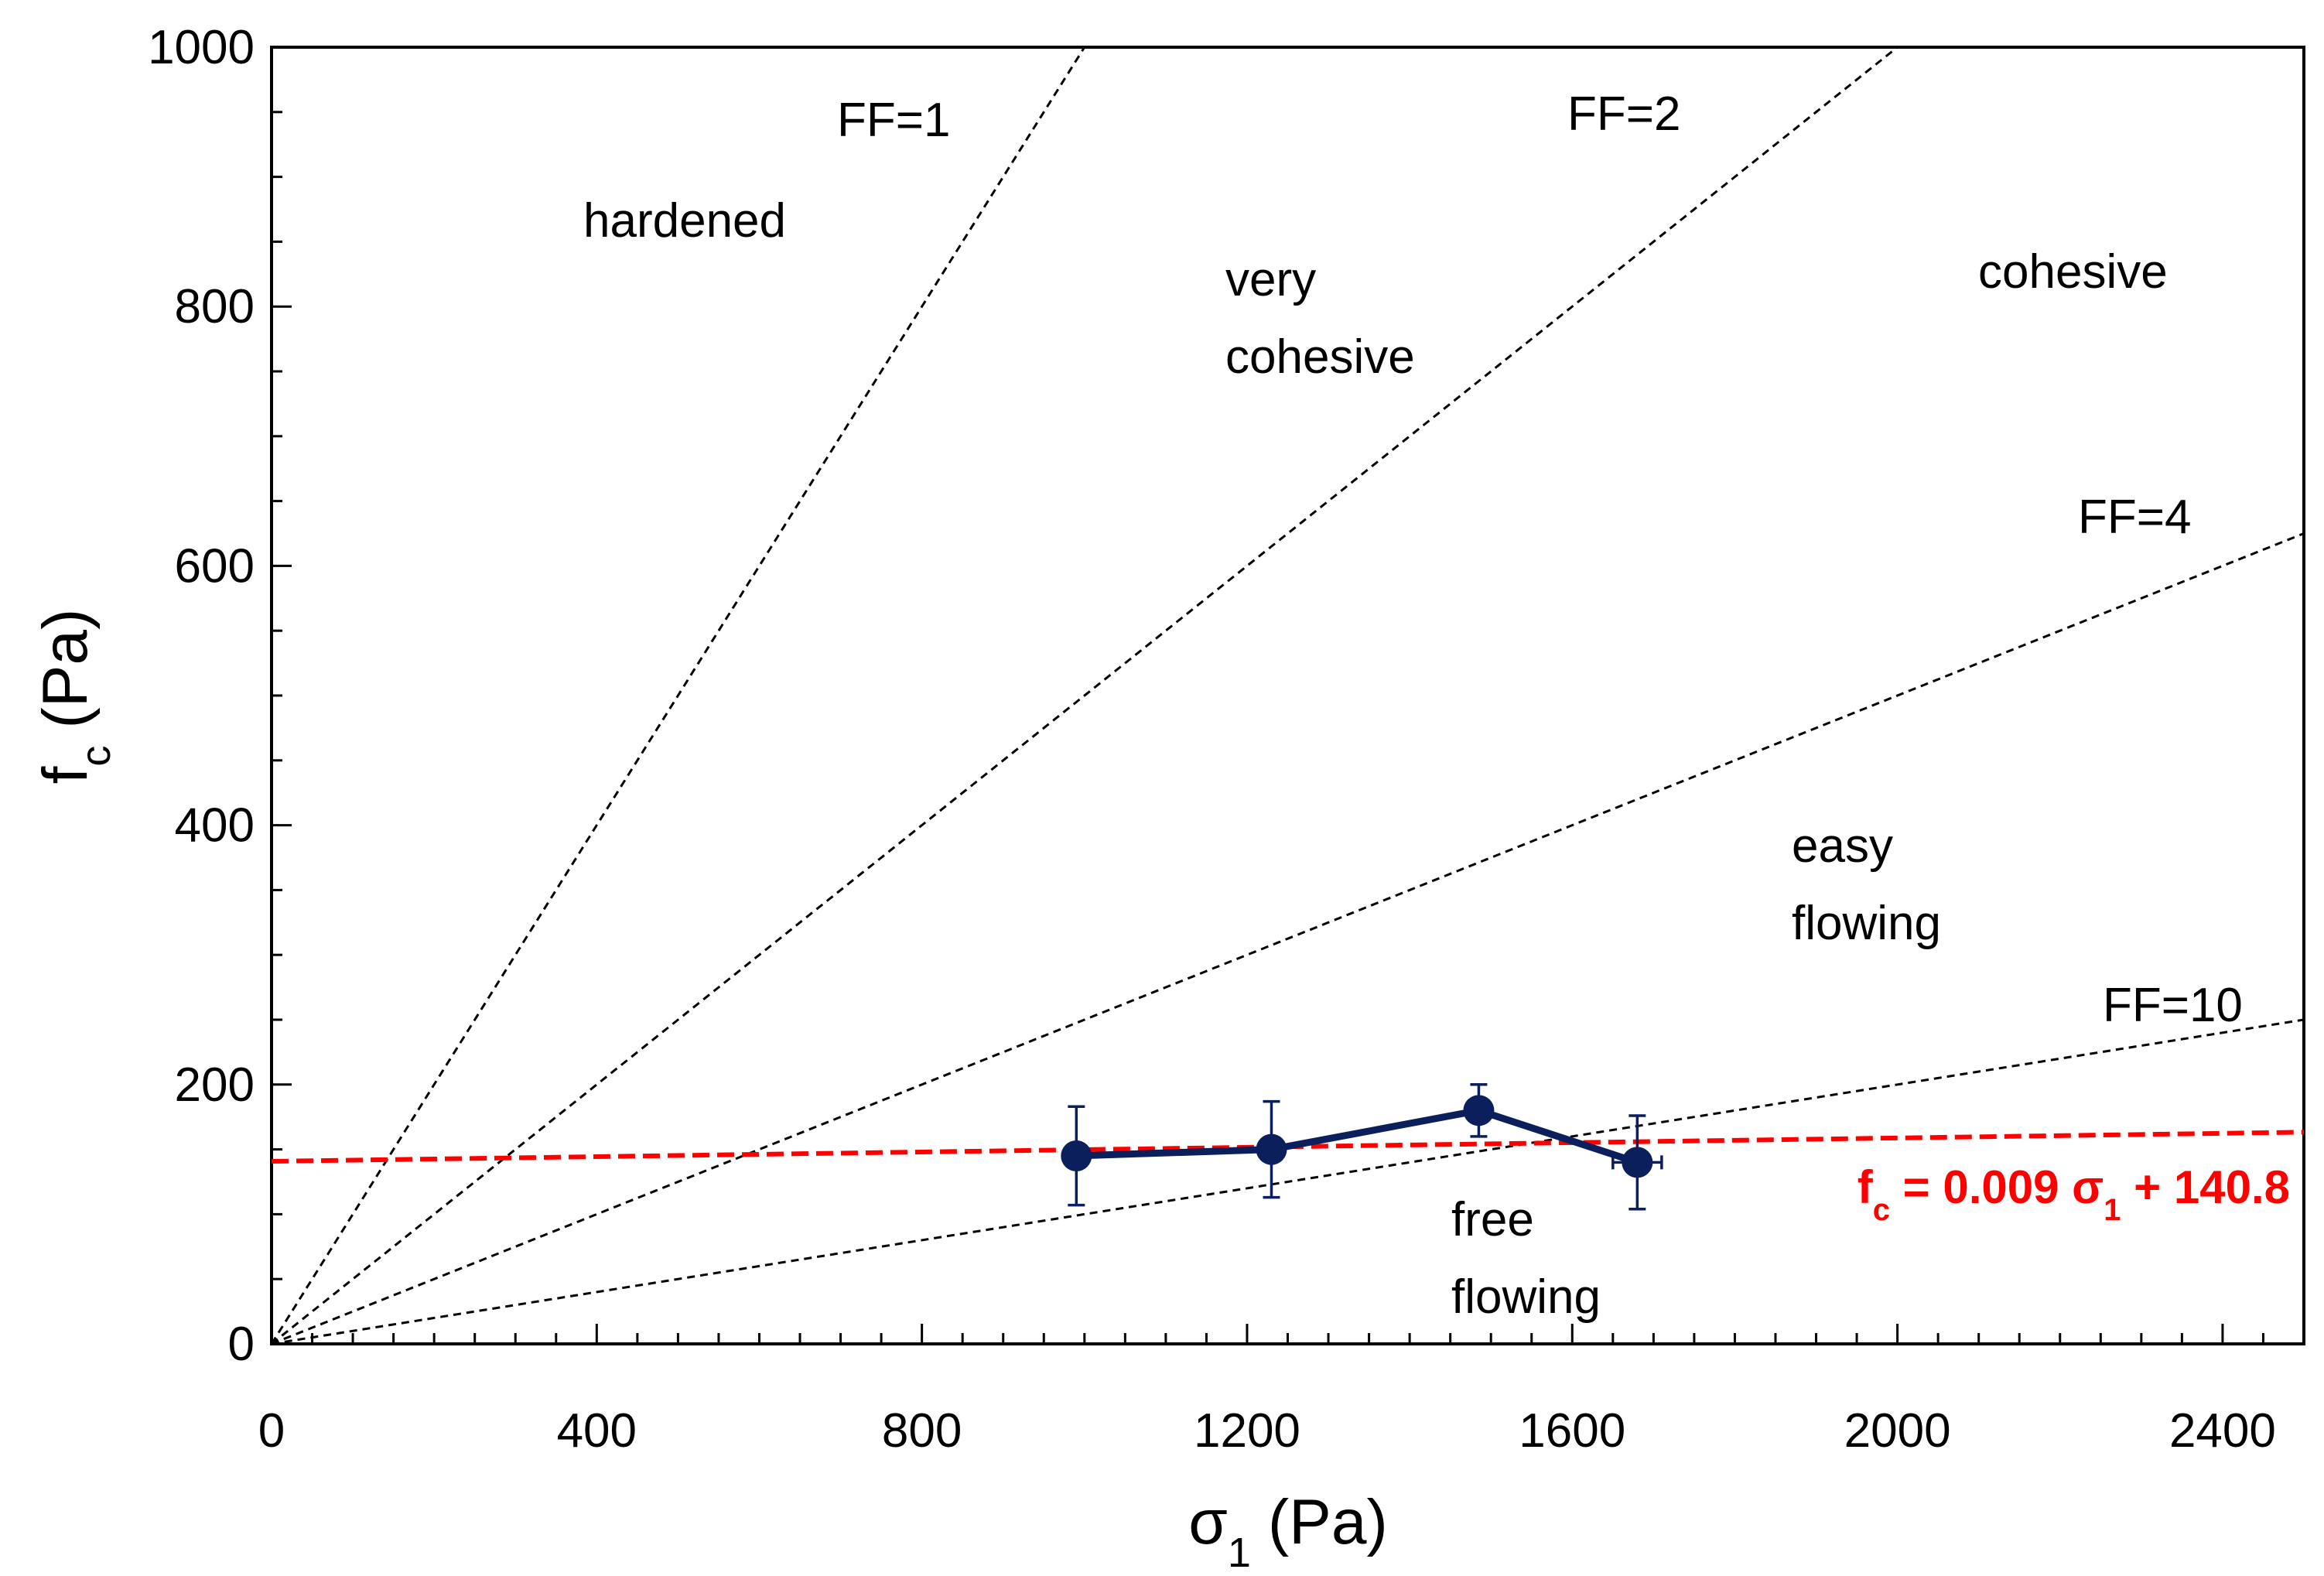  I want to click on fit-equation-label: fc = 0.009 σ1 + 140.8, so click(2073, 1194).